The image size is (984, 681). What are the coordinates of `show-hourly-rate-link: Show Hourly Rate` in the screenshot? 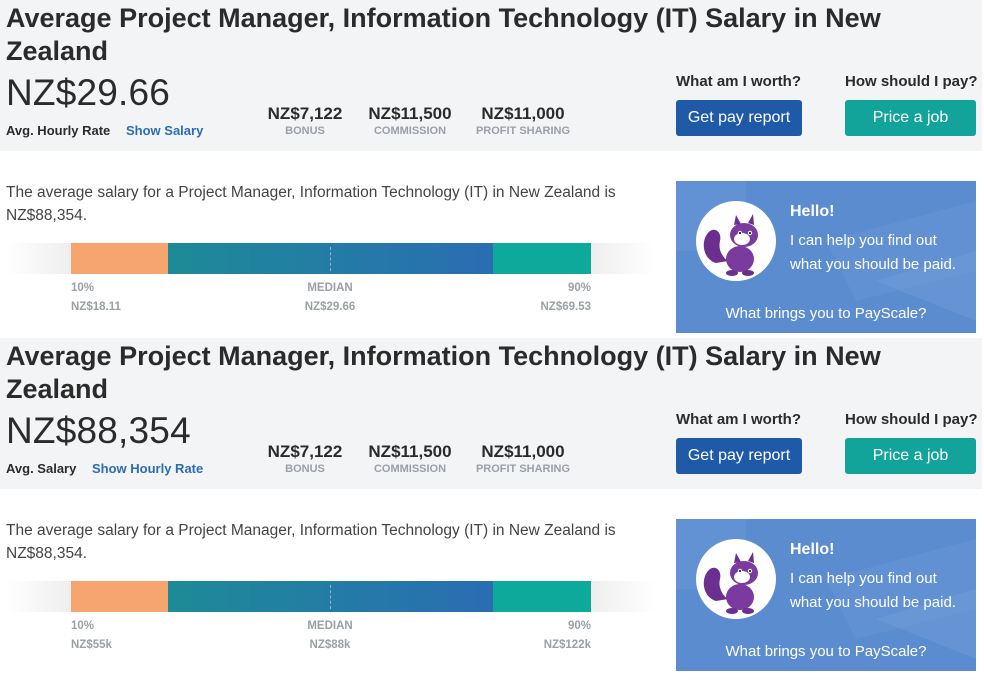 It's located at (148, 468).